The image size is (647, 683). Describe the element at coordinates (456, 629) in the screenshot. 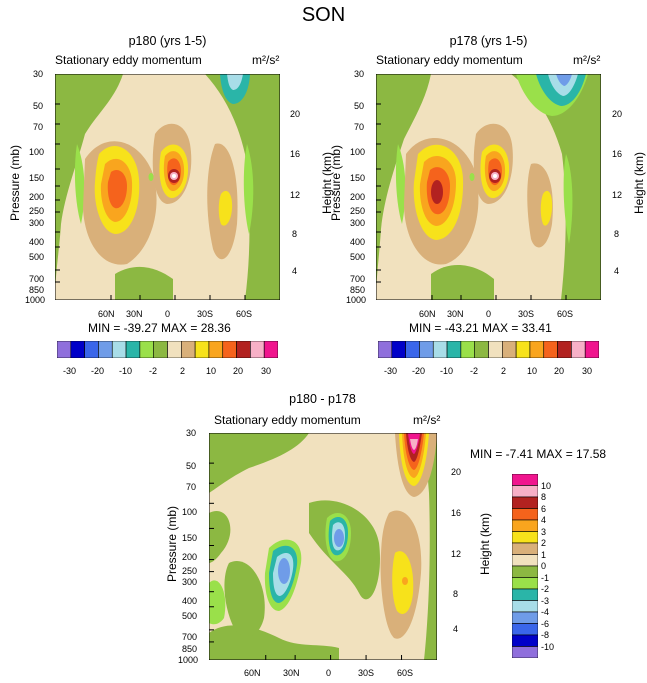

I see `diff-y2tick-4: 4` at that location.